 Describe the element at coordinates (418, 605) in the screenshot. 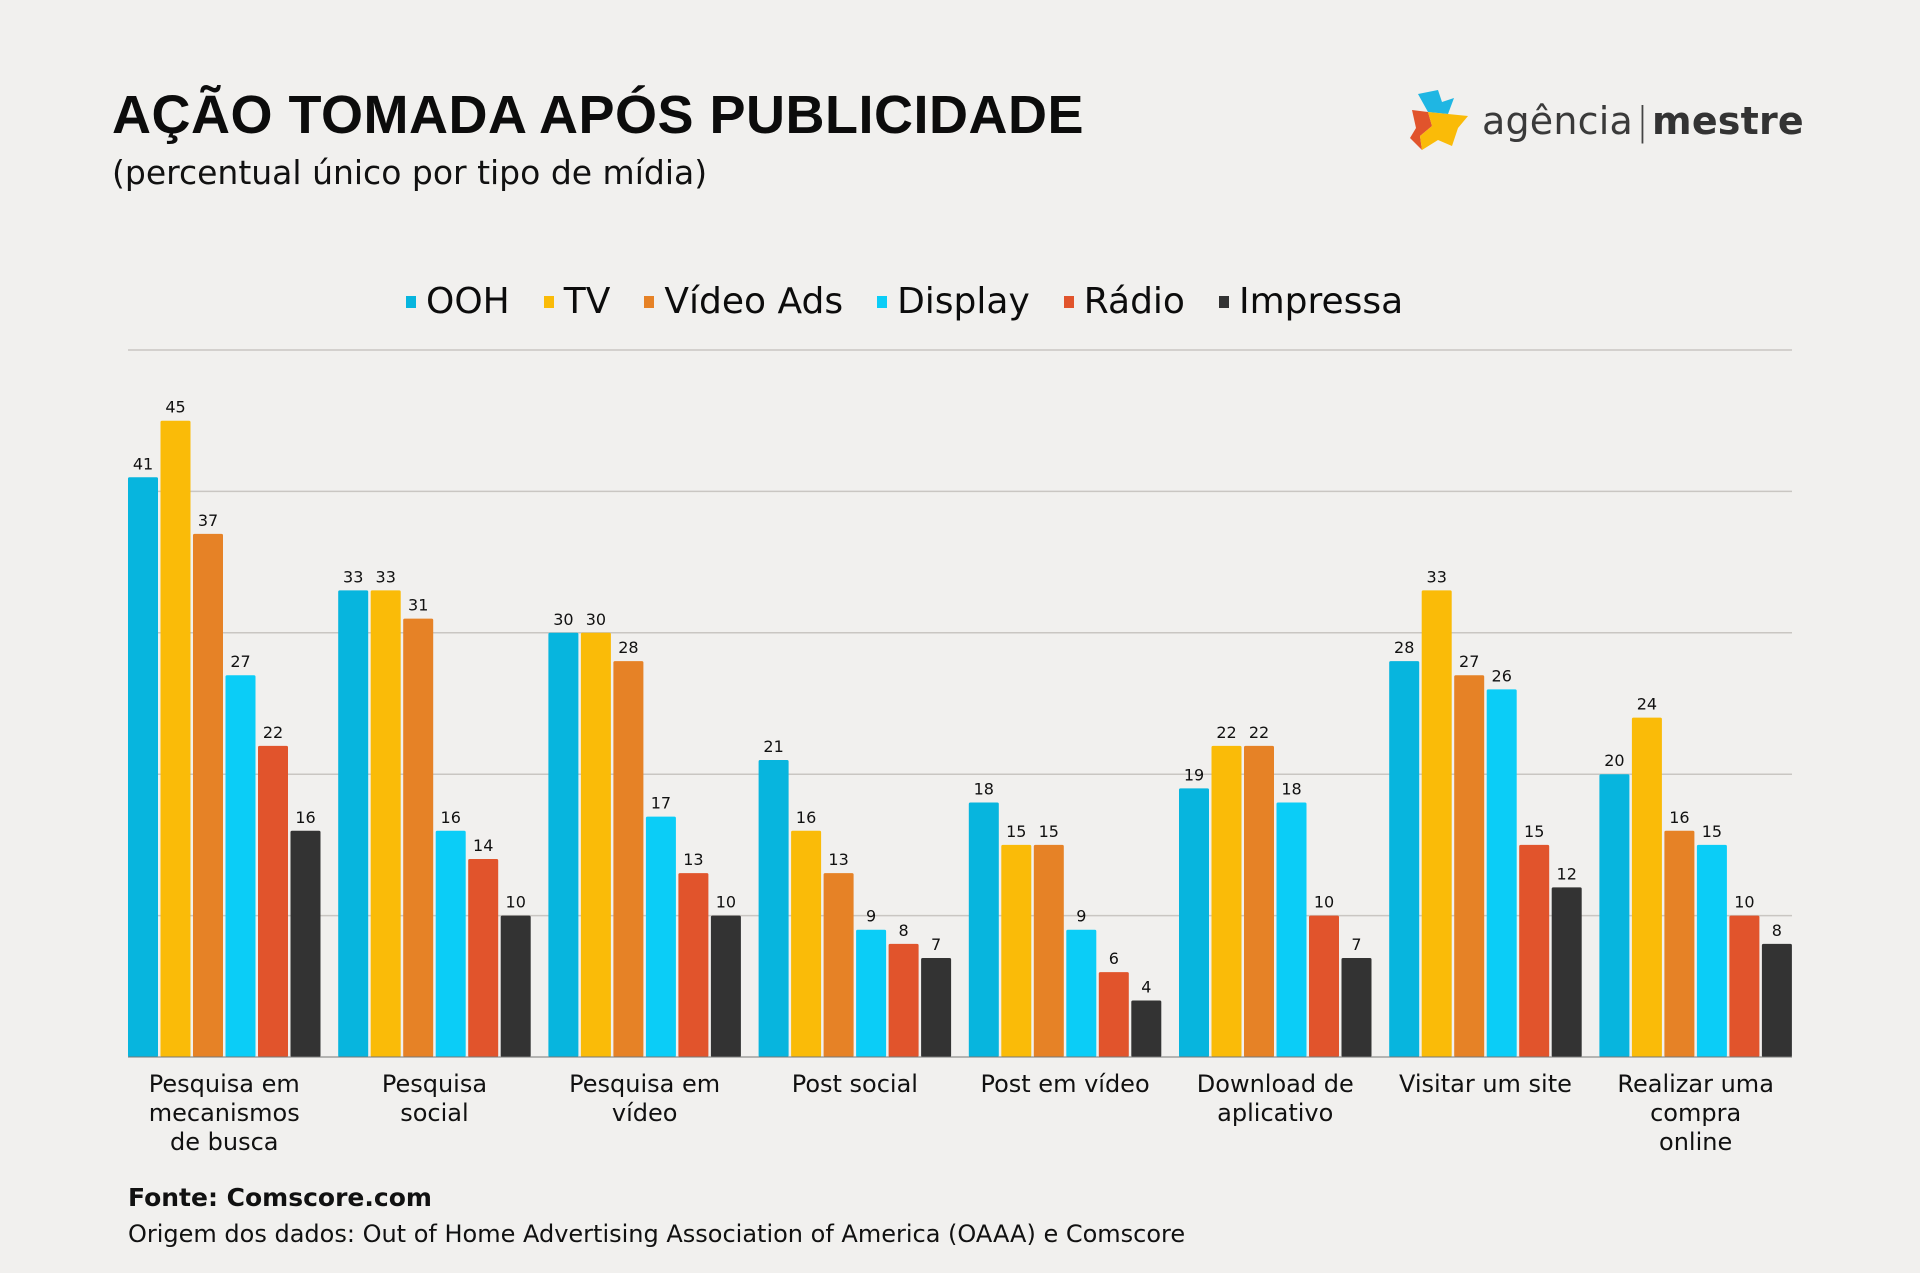

I see `data-label: 31` at that location.